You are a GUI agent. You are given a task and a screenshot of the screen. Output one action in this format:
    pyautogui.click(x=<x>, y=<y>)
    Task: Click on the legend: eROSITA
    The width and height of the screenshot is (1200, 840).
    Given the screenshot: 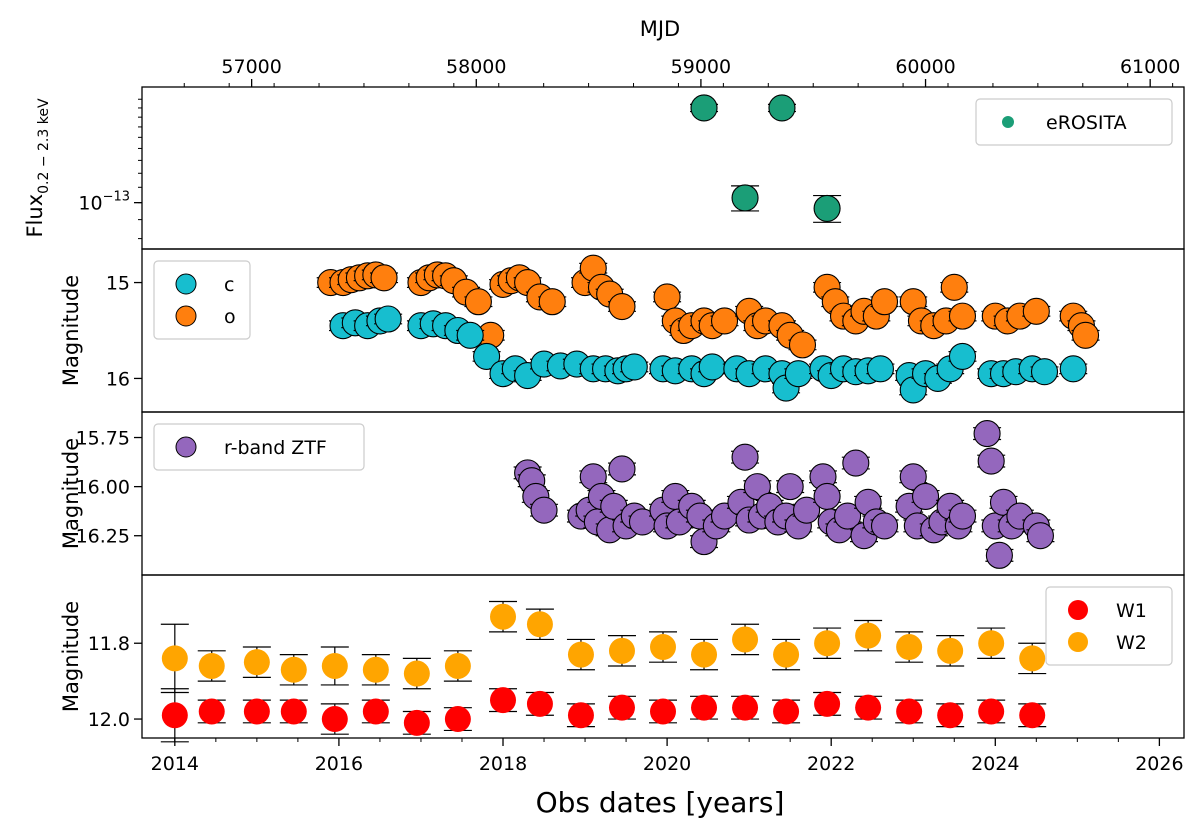 What is the action you would take?
    pyautogui.click(x=1074, y=122)
    